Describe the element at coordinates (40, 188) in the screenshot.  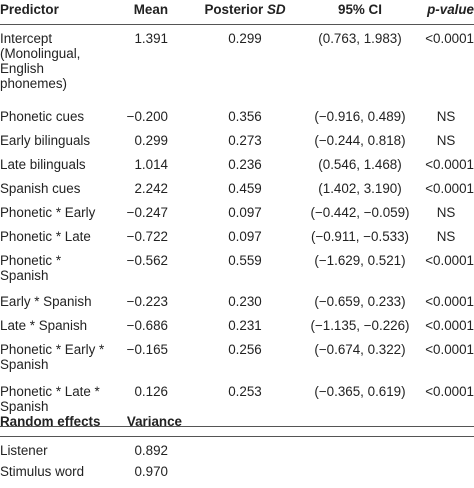
I see `predictor-cell: Spanish cues` at that location.